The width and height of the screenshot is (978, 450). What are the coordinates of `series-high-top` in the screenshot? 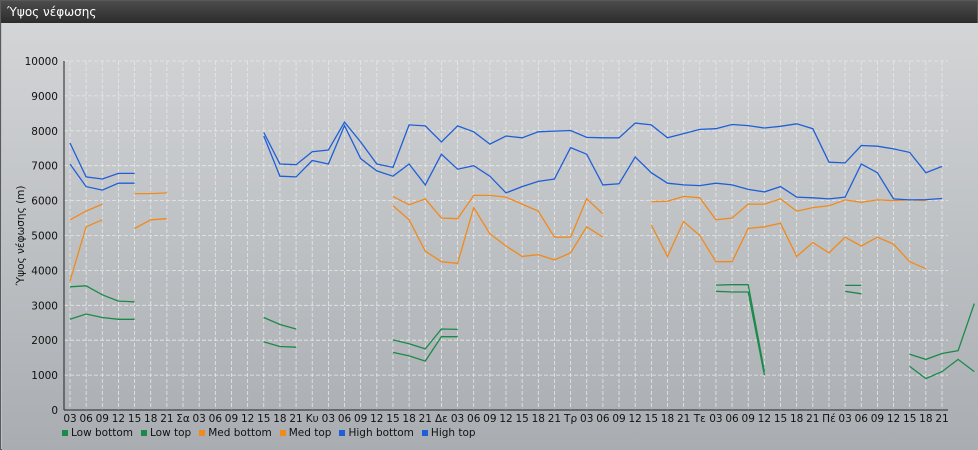 It's located at (506, 150).